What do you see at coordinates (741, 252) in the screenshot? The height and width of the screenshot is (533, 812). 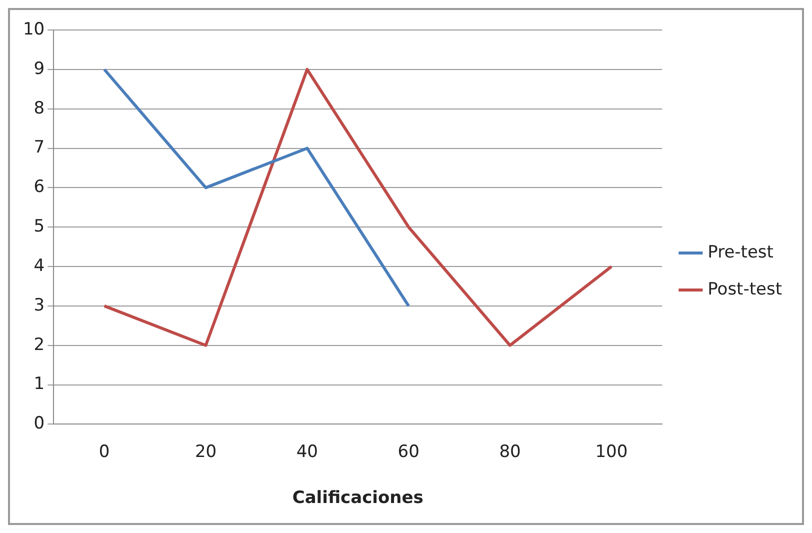 I see `legend-label: Pre-test` at bounding box center [741, 252].